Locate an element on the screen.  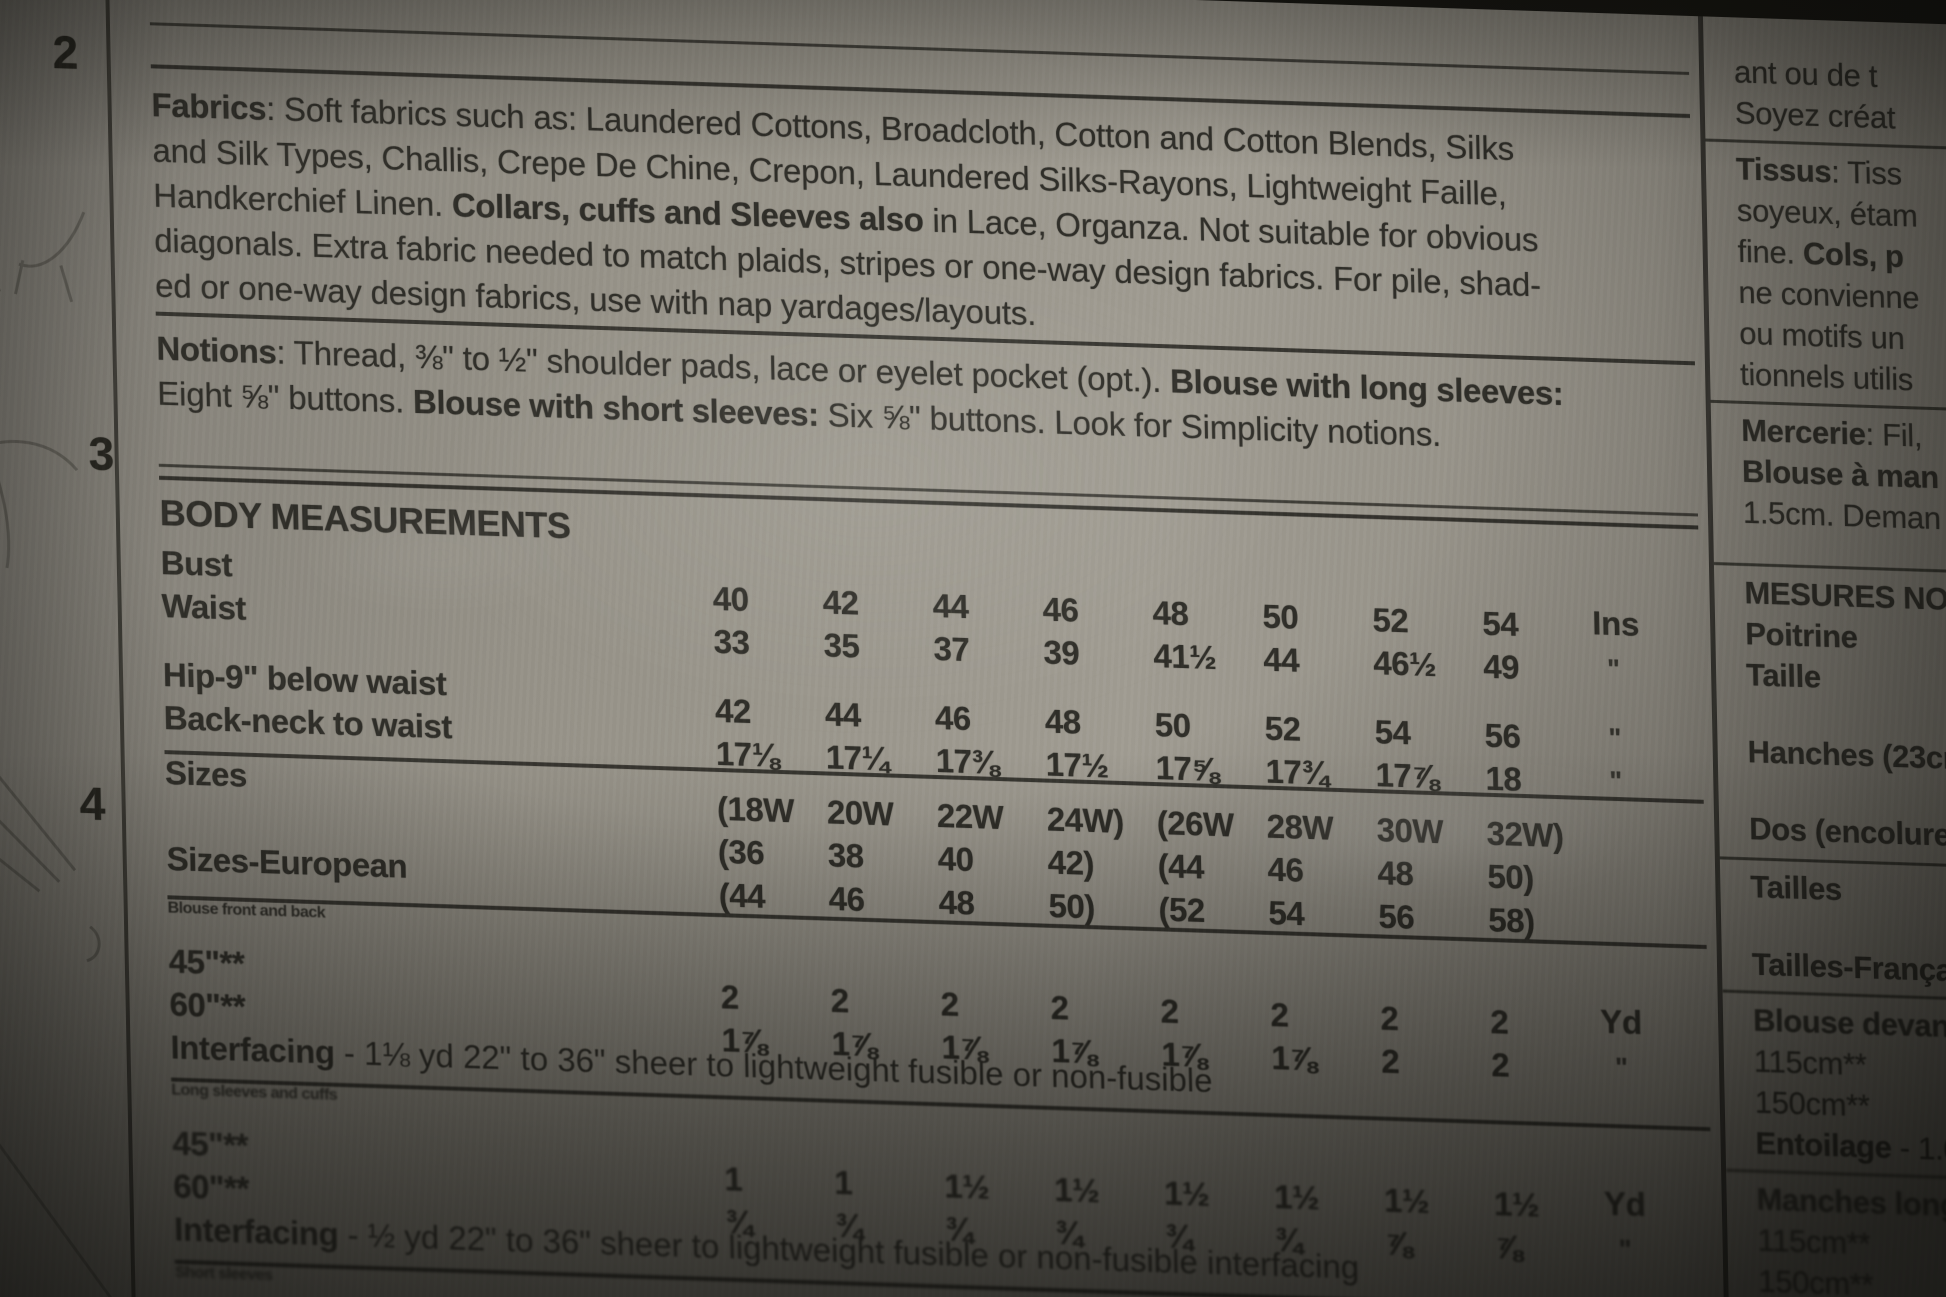
row-value: 32W) is located at coordinates (1525, 834).